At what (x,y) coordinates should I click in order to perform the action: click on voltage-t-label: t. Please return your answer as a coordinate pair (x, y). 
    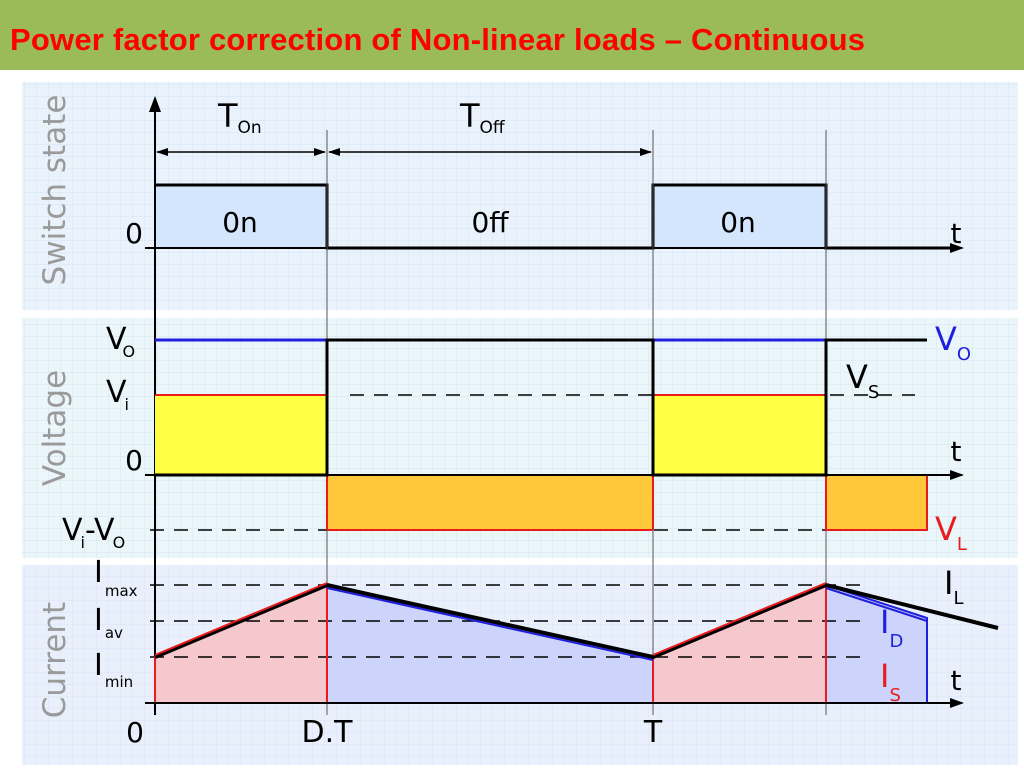
    Looking at the image, I should click on (956, 451).